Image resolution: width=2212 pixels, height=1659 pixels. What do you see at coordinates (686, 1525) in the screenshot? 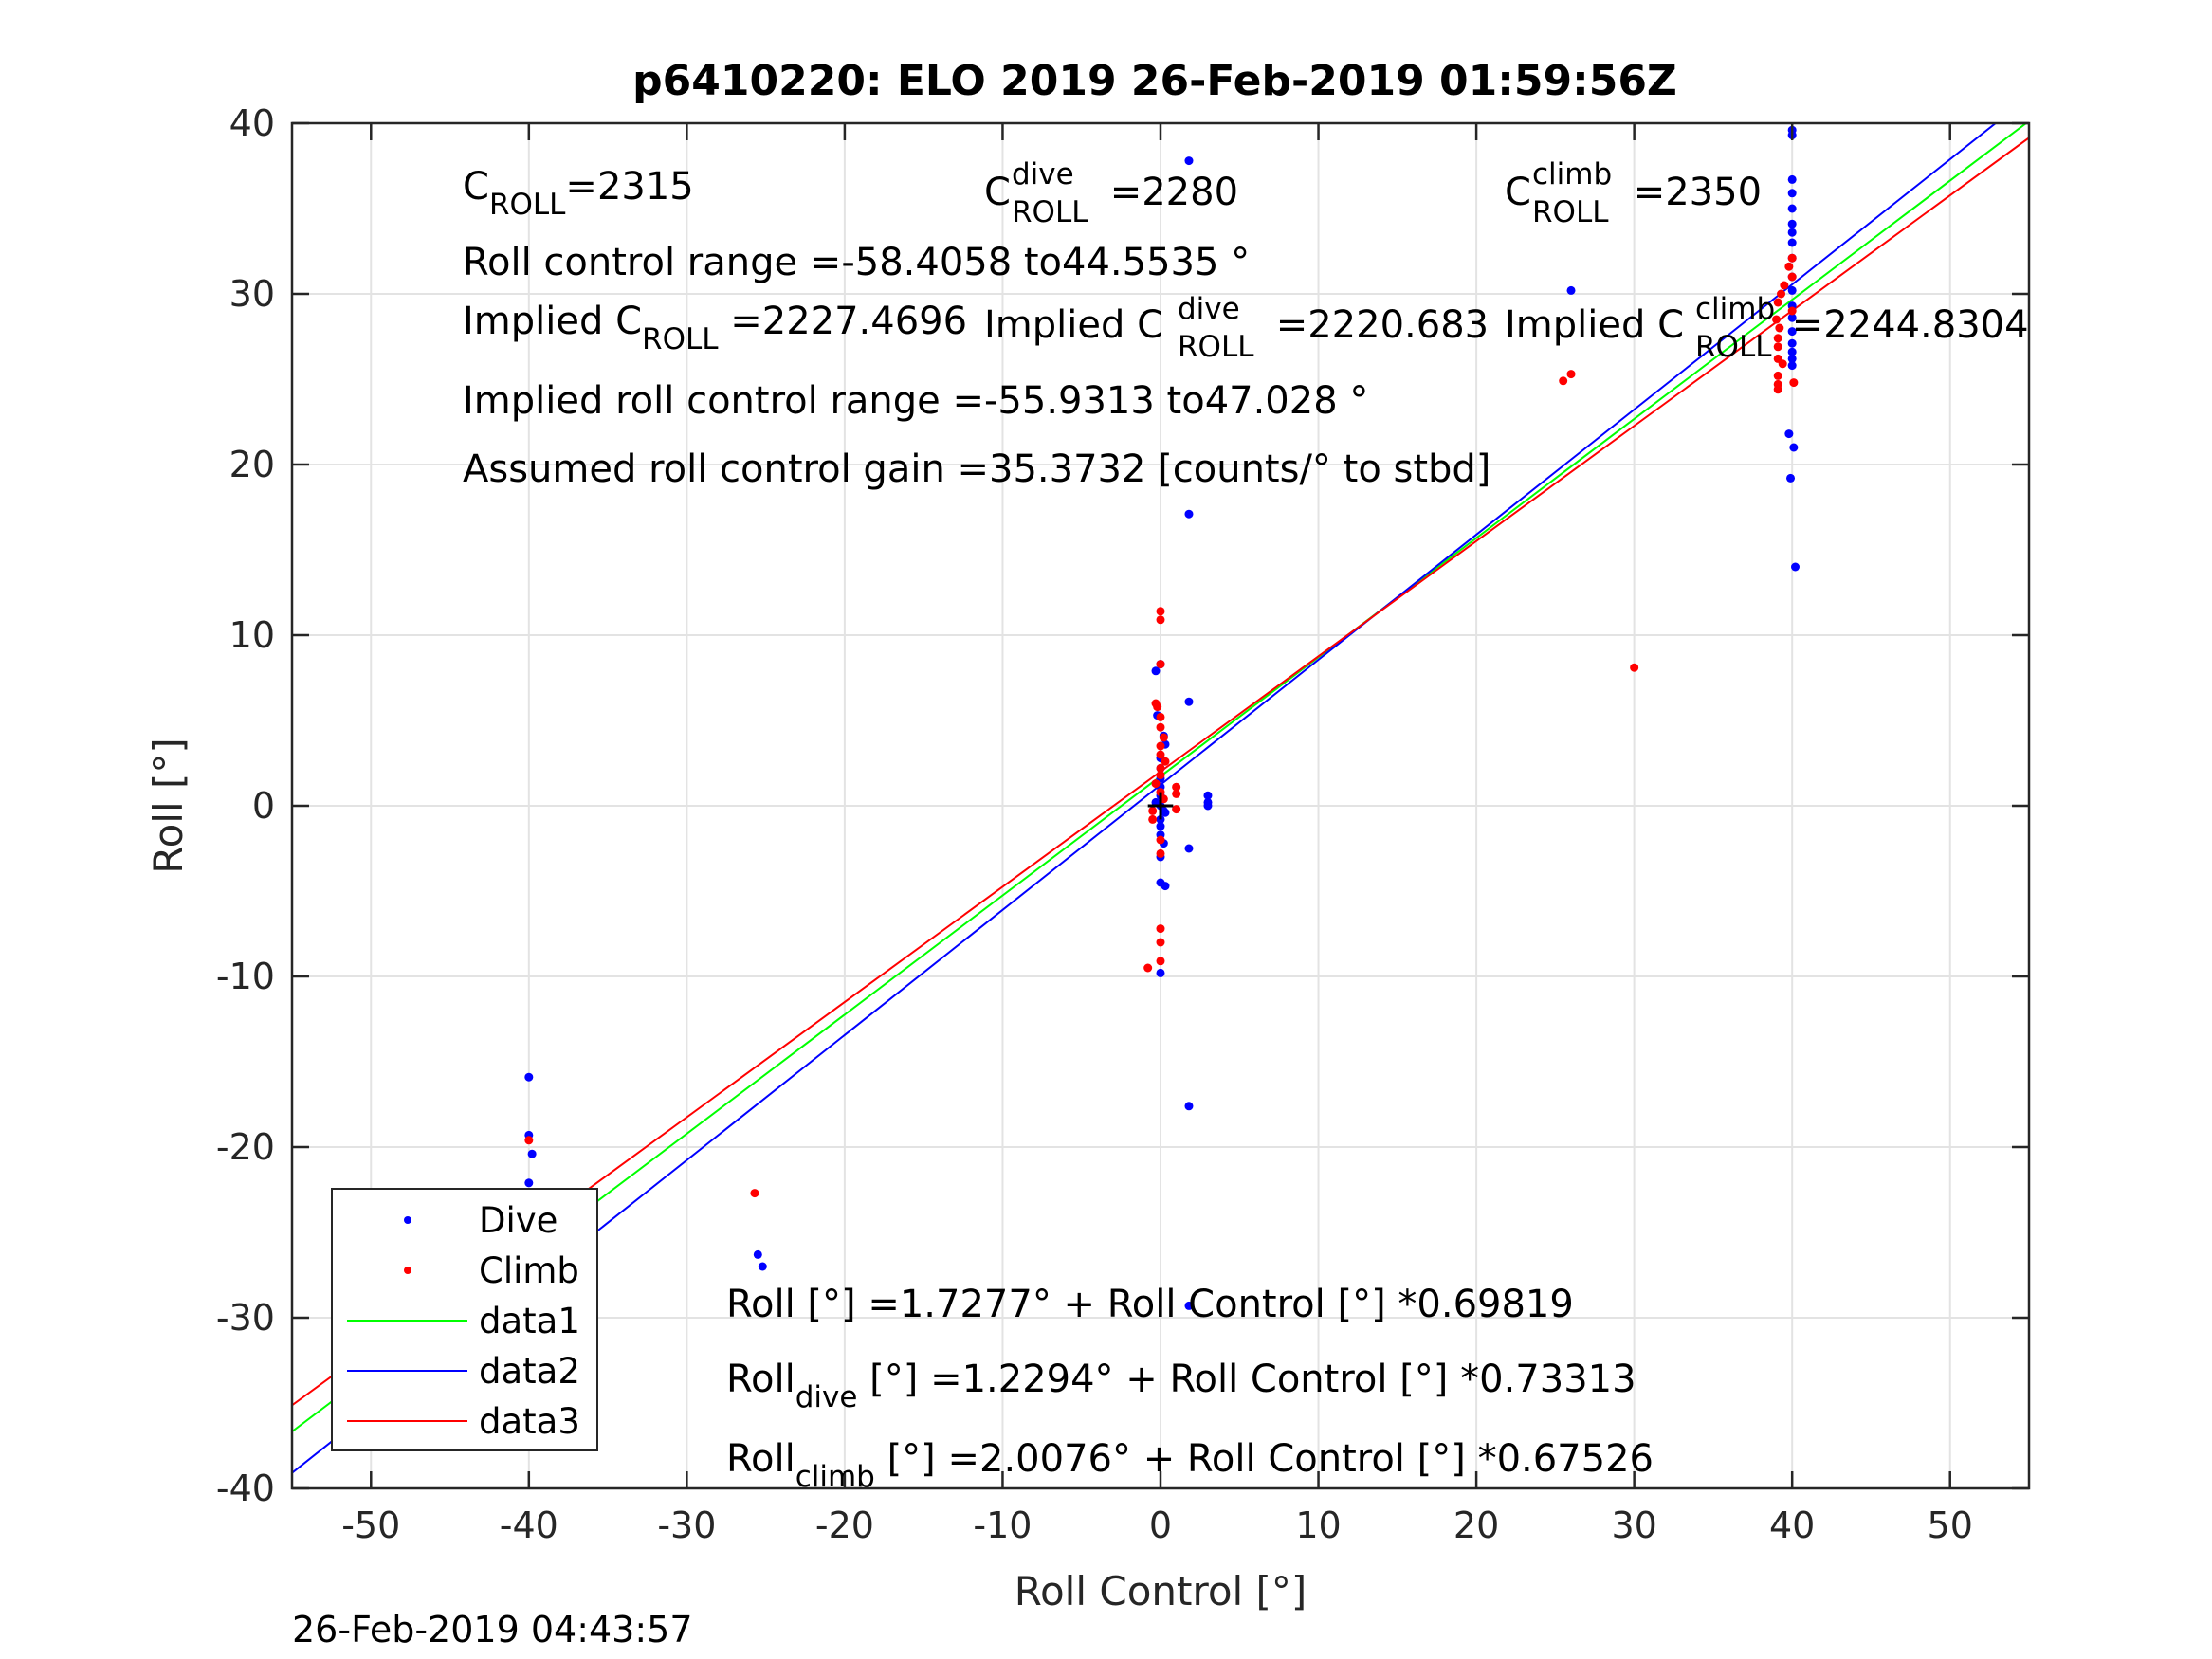
I see `x-tick-label: -30` at bounding box center [686, 1525].